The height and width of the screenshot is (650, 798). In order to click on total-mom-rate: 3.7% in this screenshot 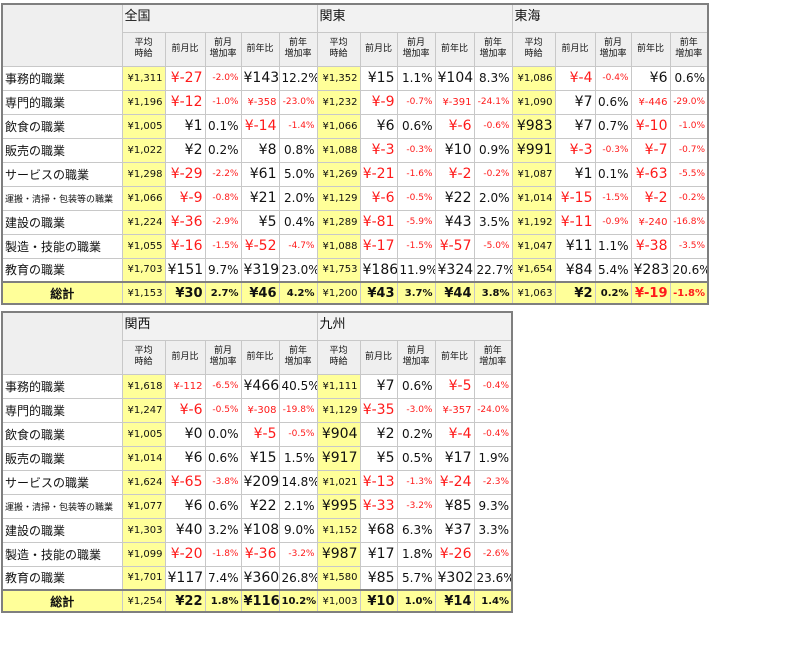, I will do `click(416, 293)`.